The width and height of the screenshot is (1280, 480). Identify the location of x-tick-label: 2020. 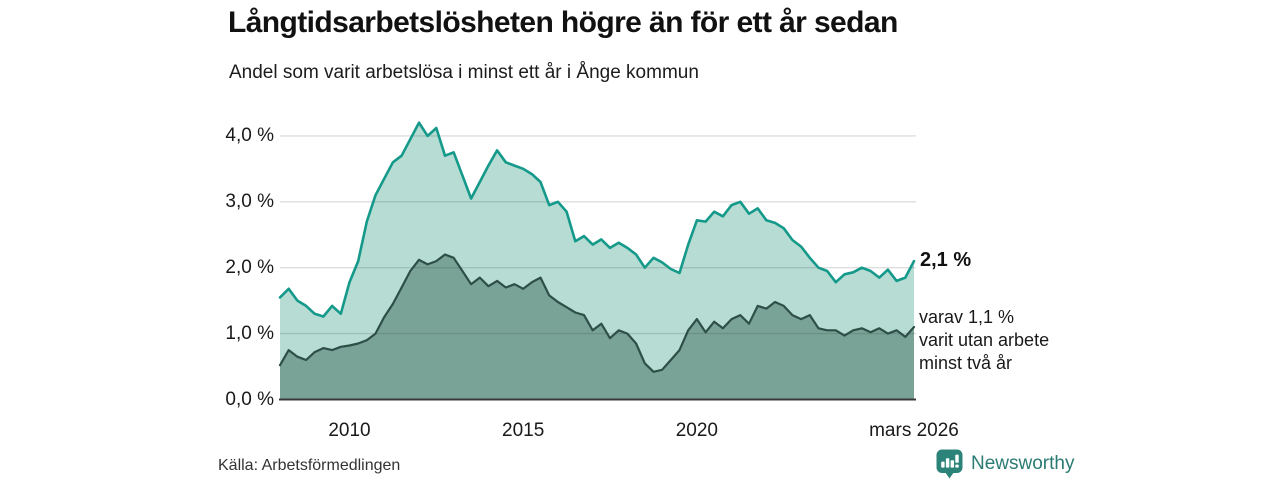
(697, 430).